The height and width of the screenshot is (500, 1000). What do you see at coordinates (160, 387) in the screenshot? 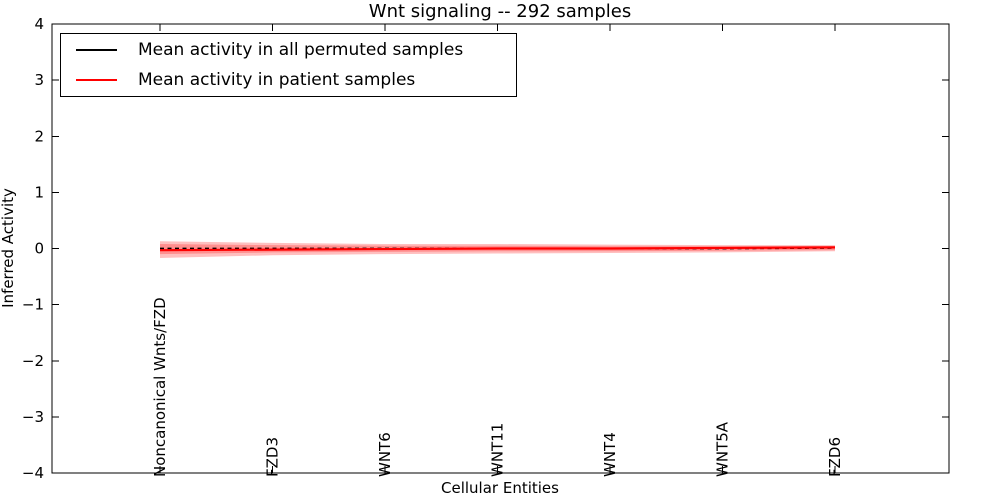
I see `x-tick-label: Noncanonical Wnts/FZD` at bounding box center [160, 387].